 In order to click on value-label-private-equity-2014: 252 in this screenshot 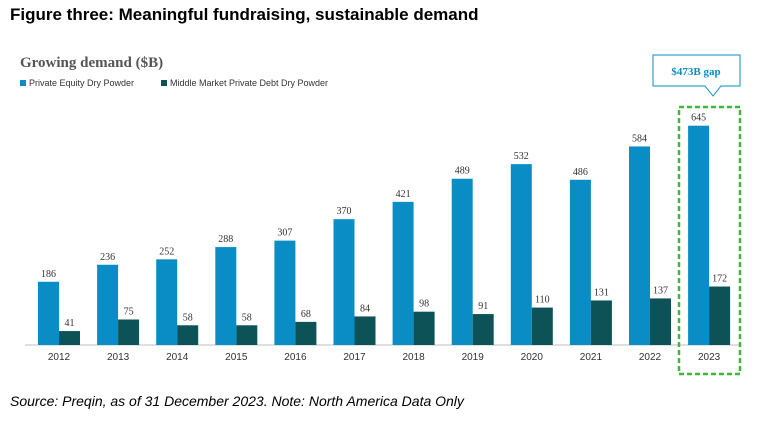, I will do `click(166, 251)`.